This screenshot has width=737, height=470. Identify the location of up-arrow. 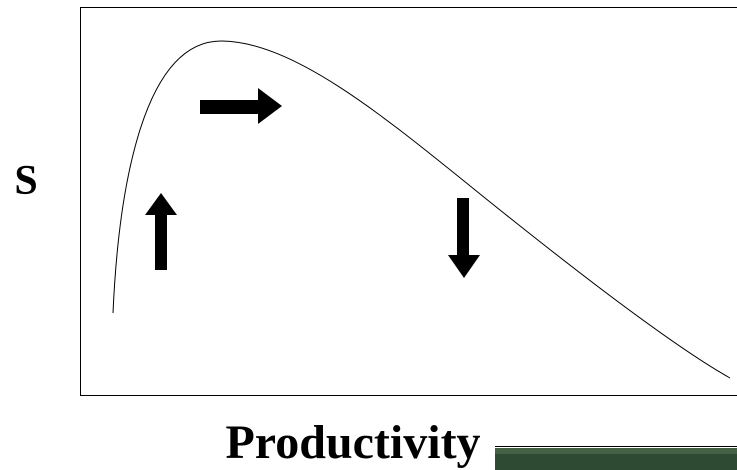
(161, 231).